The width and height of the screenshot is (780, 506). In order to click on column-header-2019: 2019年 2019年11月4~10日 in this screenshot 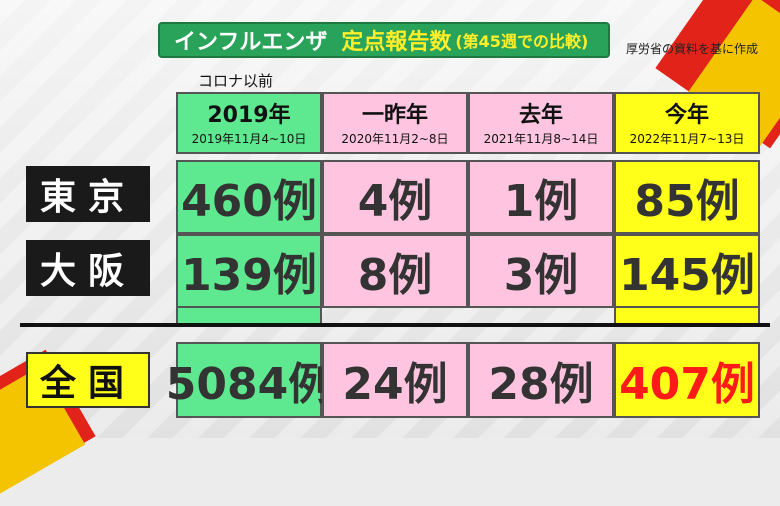, I will do `click(249, 123)`.